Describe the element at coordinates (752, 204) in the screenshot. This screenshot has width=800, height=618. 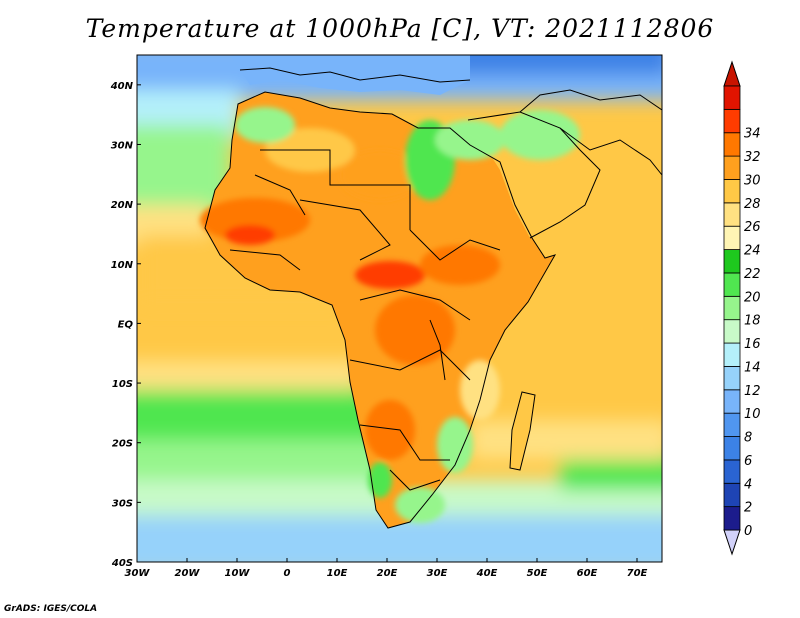
I see `colorbar-label: 28` at that location.